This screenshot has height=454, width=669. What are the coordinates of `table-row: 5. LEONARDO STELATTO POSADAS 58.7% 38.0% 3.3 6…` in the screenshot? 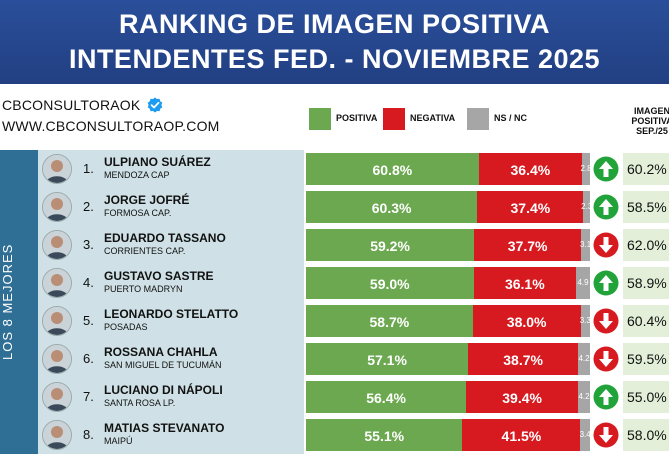 It's located at (334, 321).